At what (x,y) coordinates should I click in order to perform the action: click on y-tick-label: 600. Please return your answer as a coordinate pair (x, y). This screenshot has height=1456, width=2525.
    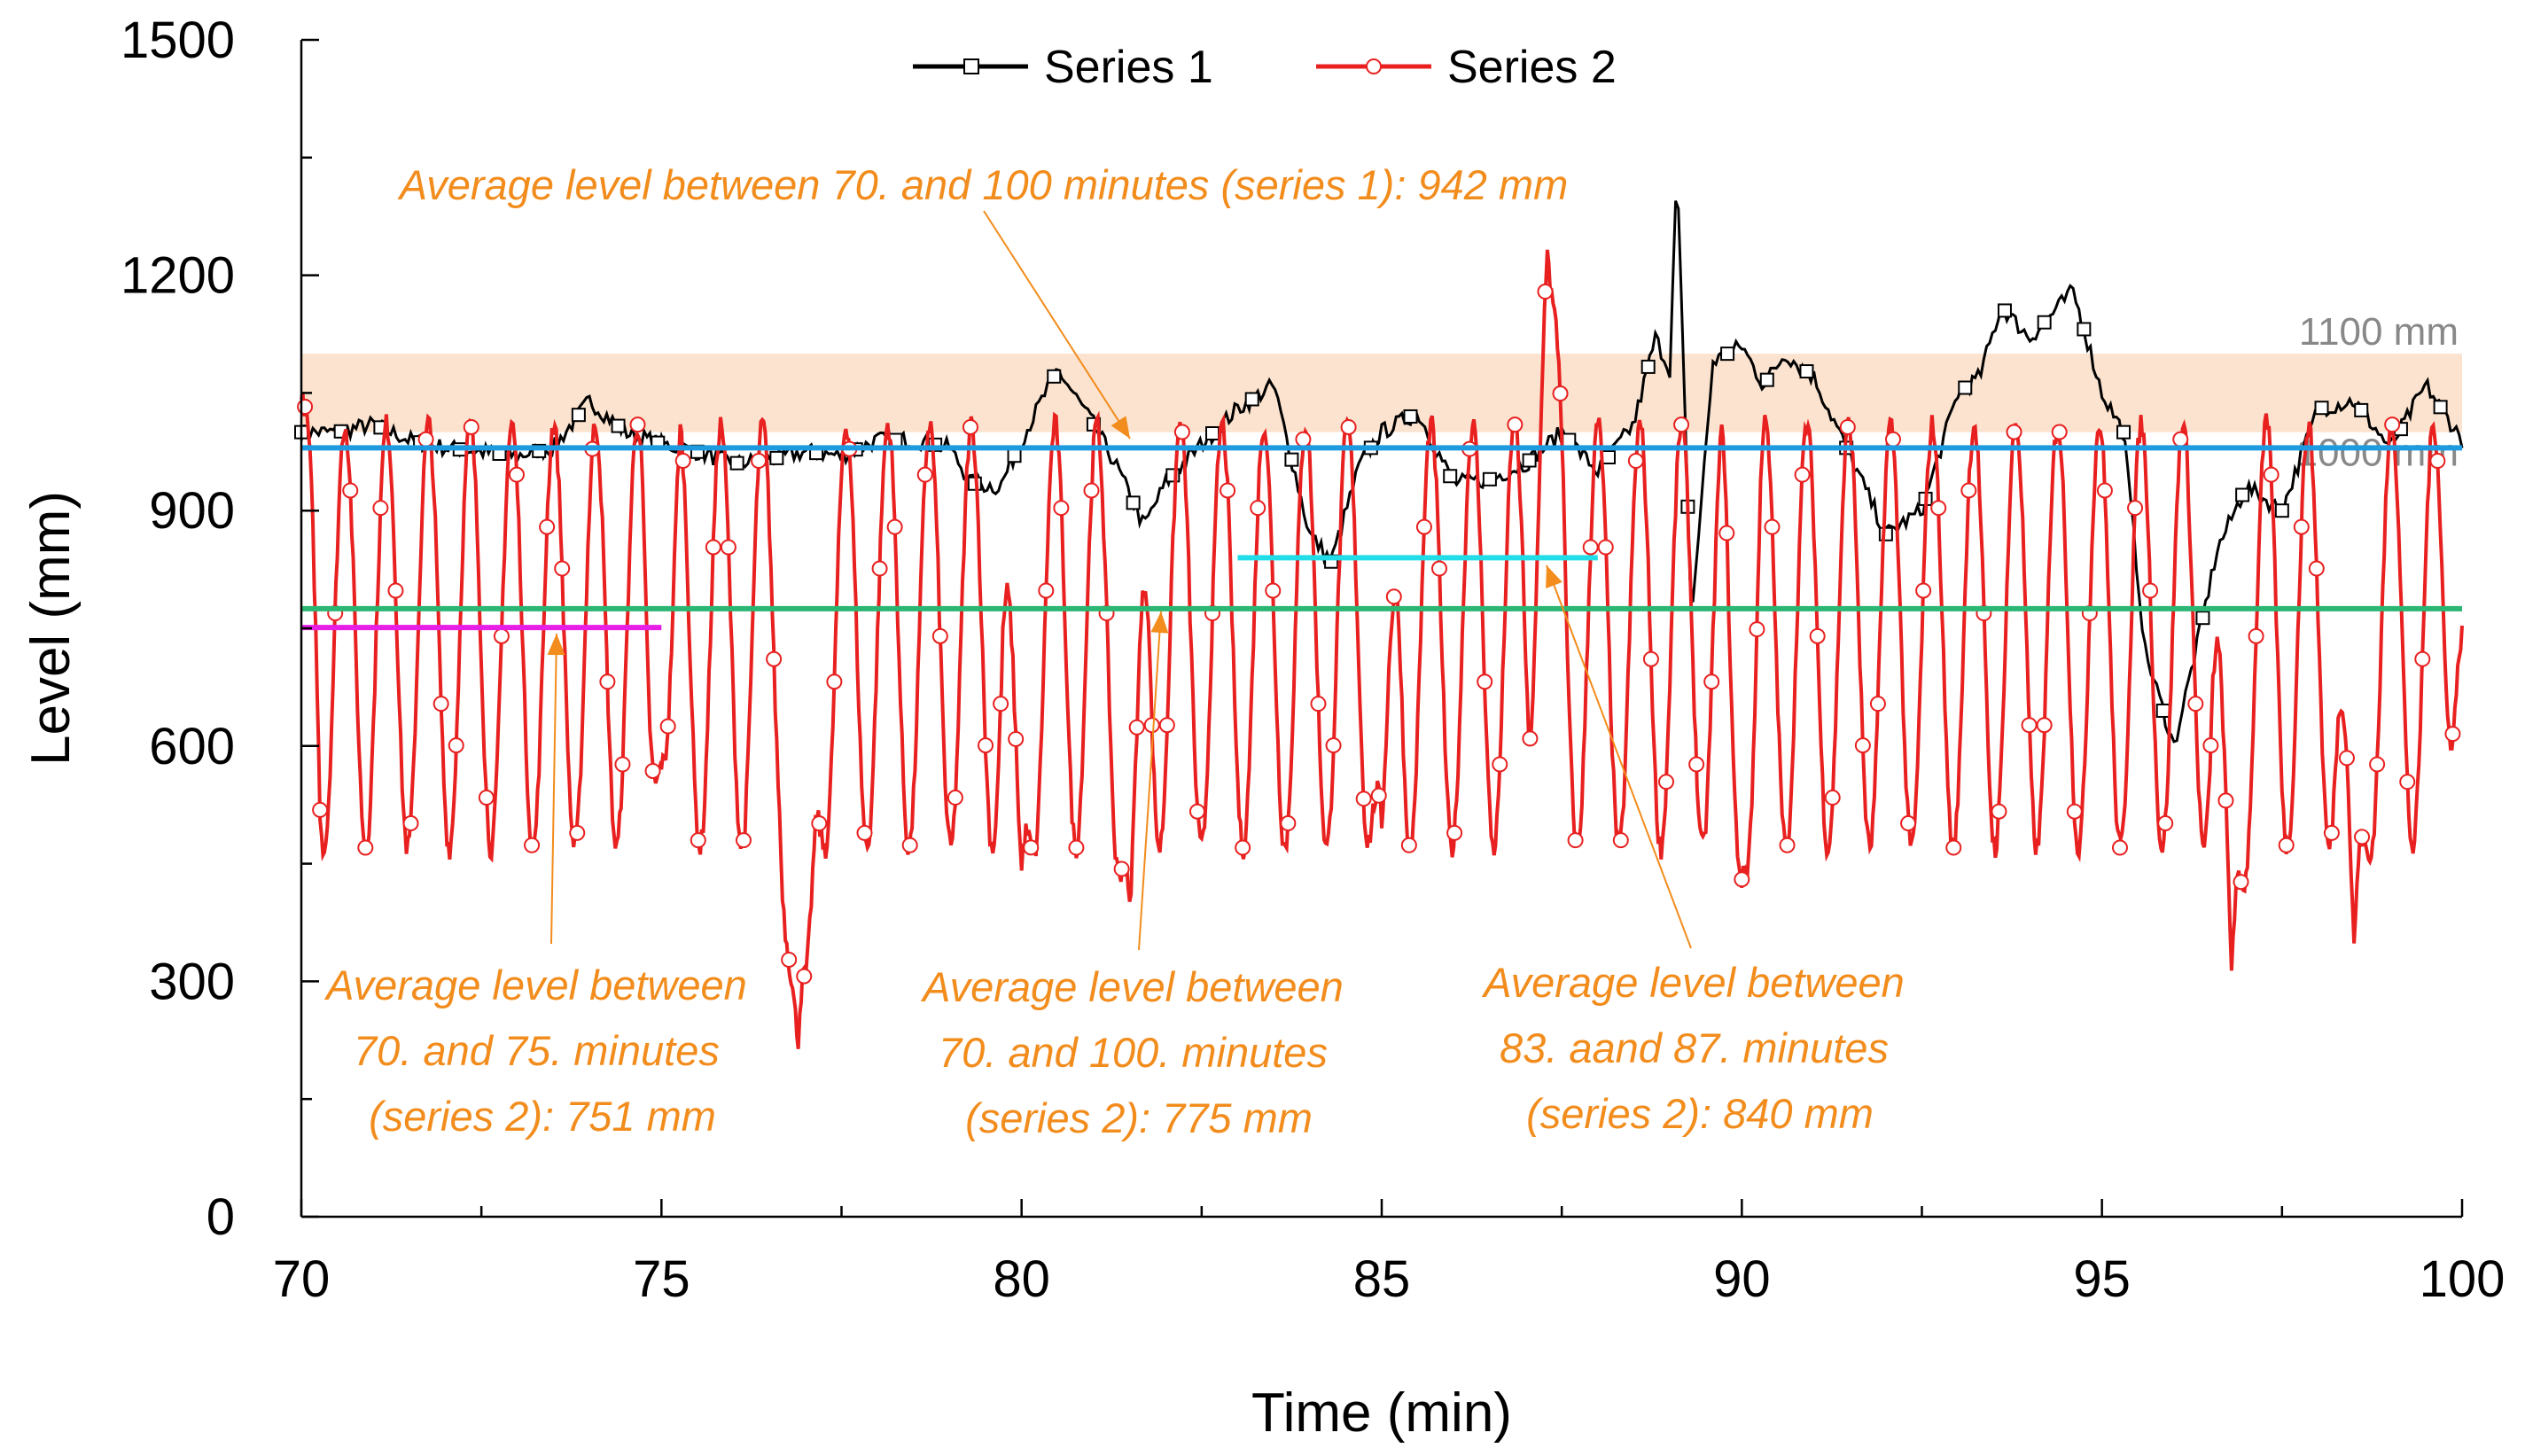
    Looking at the image, I should click on (192, 746).